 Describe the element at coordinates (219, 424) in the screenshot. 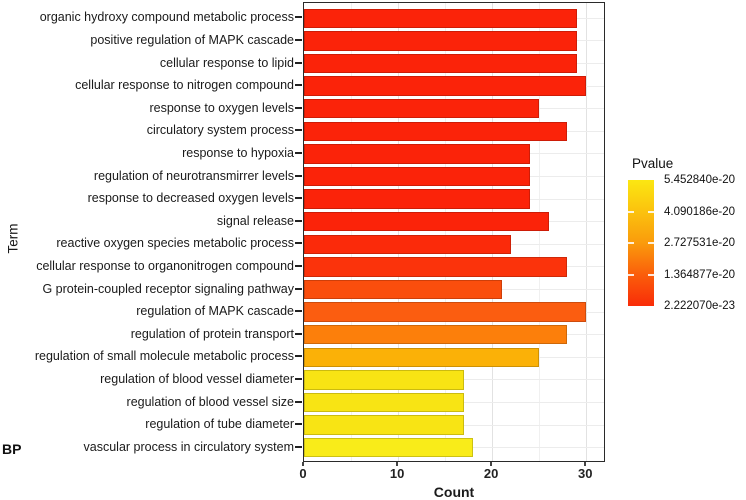

I see `y-axis-tick-label: regulation of tube diameter` at that location.